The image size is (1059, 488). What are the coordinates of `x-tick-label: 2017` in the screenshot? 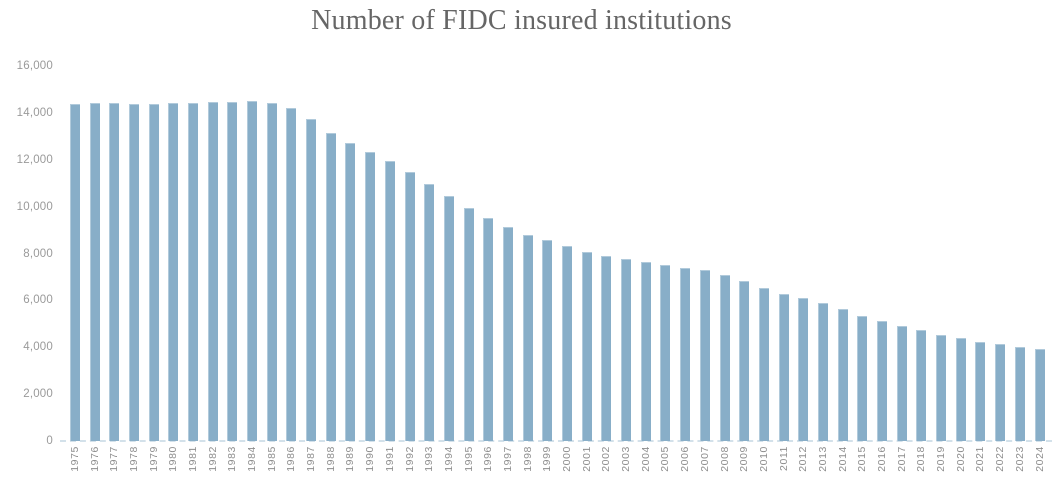 It's located at (901, 459).